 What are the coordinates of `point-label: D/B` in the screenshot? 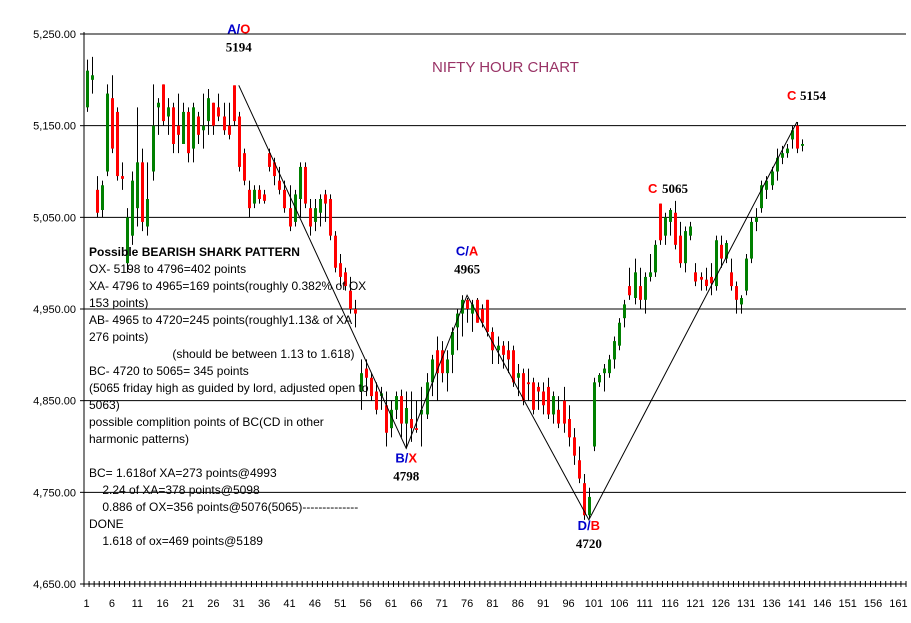 It's located at (589, 525).